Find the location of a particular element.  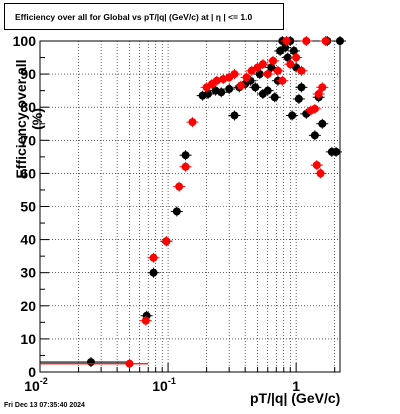

y-tick-label: 100 is located at coordinates (25, 41).